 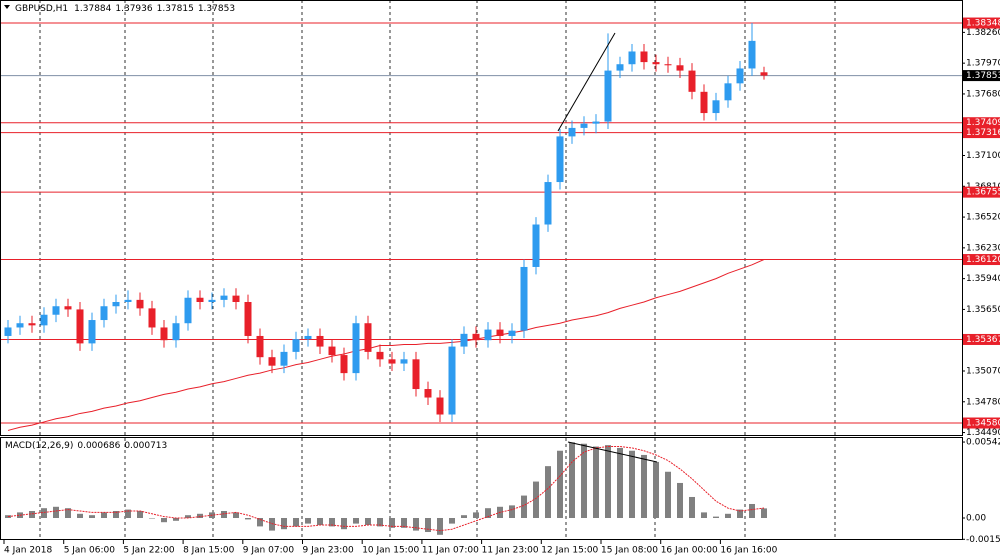 What do you see at coordinates (98, 446) in the screenshot?
I see `macd-value: 0.000686` at bounding box center [98, 446].